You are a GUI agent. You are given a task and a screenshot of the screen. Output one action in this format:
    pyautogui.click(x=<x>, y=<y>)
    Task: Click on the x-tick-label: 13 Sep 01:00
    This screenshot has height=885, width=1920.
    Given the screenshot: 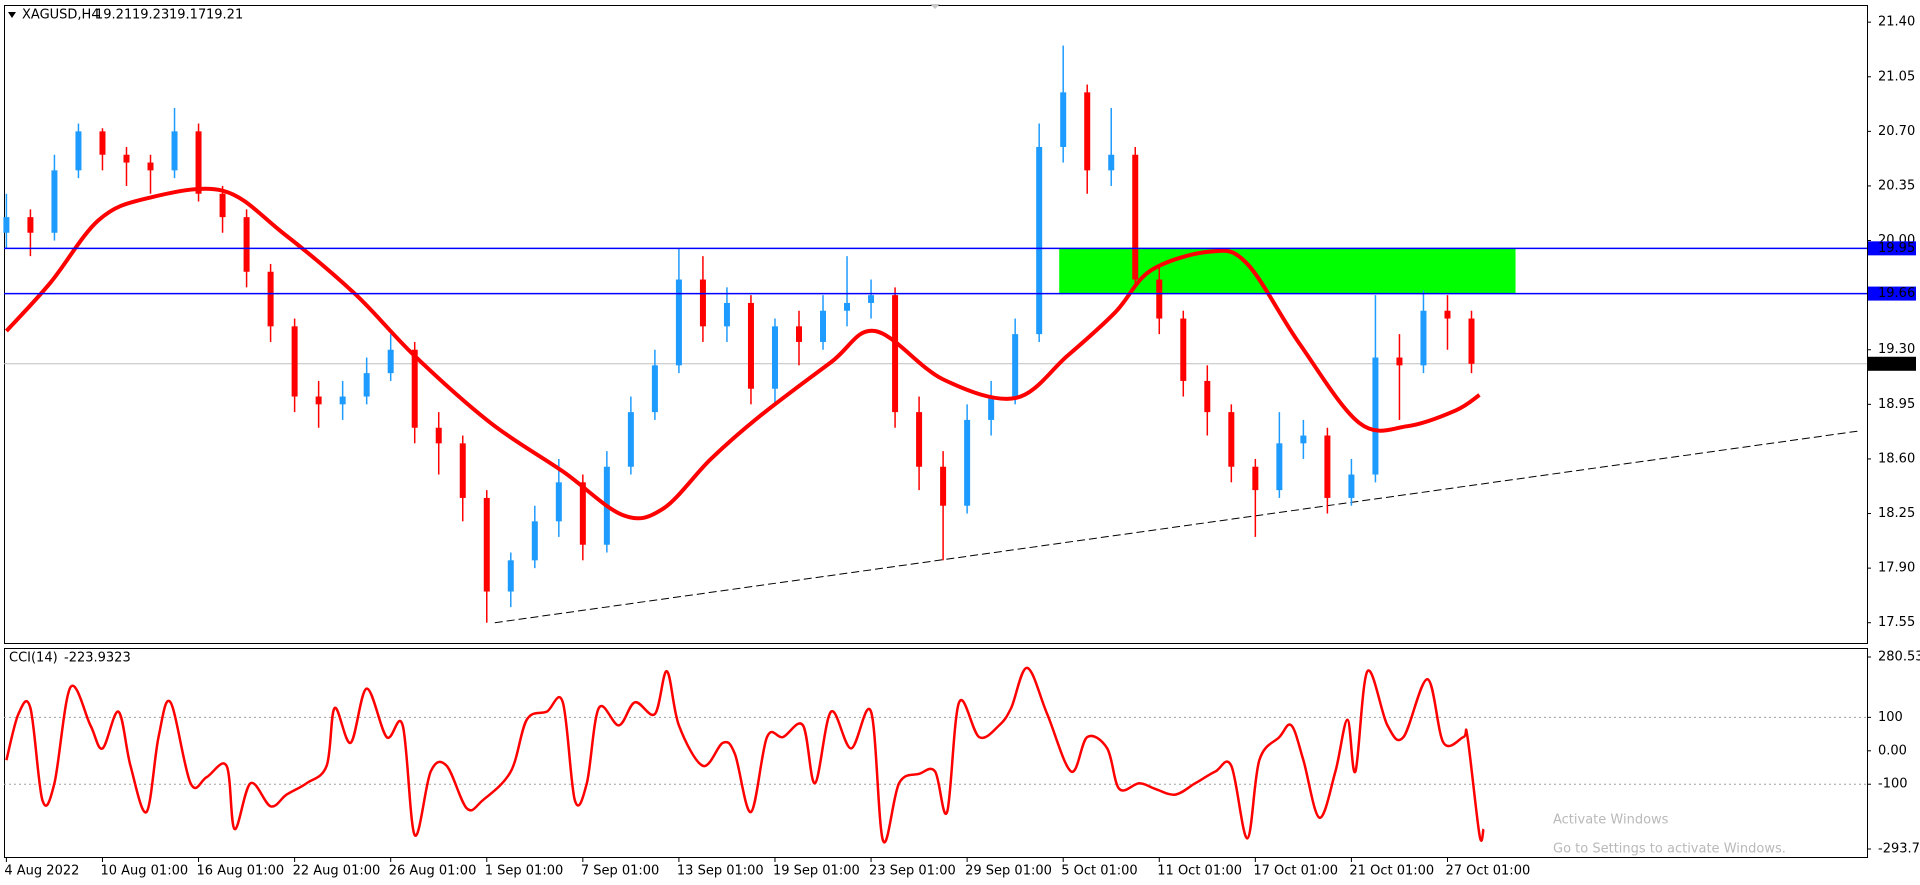 What is the action you would take?
    pyautogui.click(x=720, y=871)
    